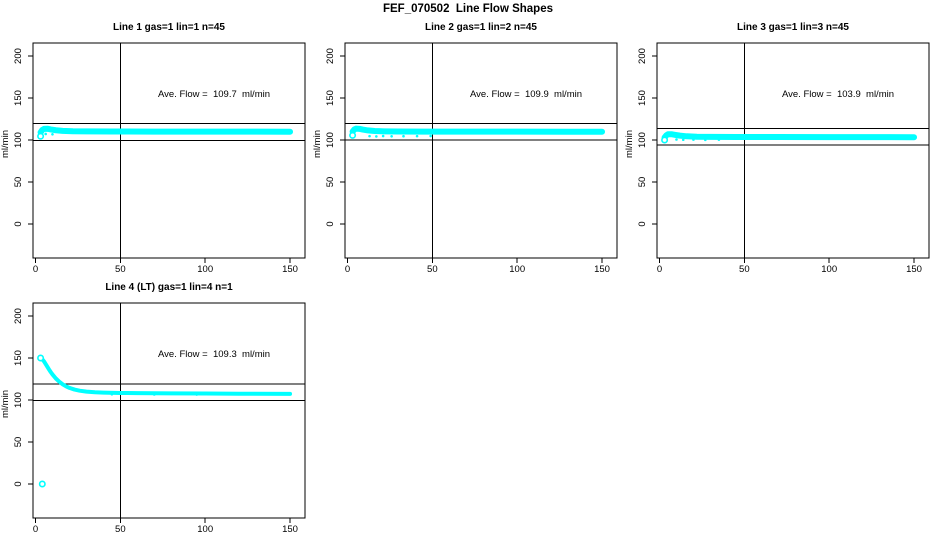  Describe the element at coordinates (214, 94) in the screenshot. I see `panel-line1-annotation: Ave. Flow = 109.7 ml/min` at that location.